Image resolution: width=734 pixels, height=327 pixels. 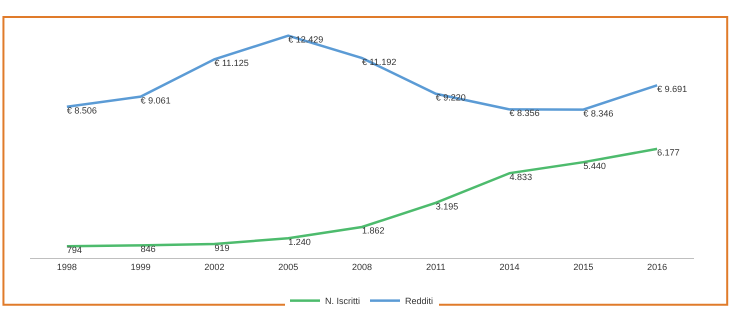 I want to click on data-label: € 8.506, so click(x=81, y=110).